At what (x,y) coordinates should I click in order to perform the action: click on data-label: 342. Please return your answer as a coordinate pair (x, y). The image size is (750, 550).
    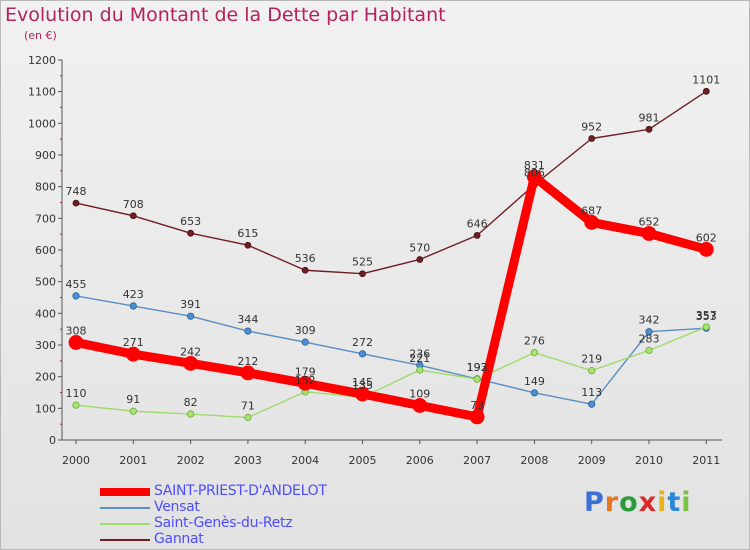
    Looking at the image, I should click on (649, 320).